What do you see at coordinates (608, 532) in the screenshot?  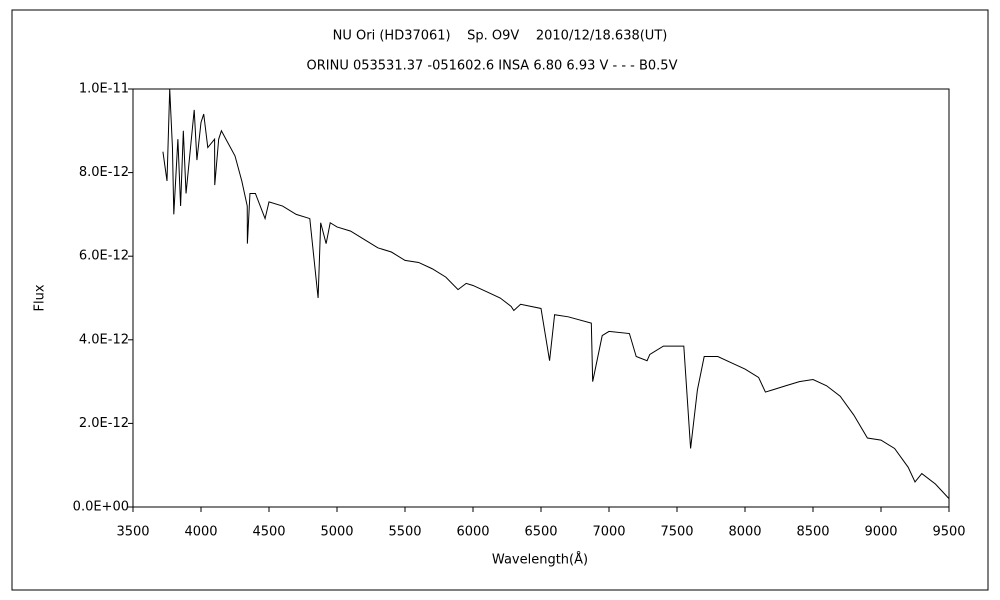 I see `x-tick-label: 7000` at bounding box center [608, 532].